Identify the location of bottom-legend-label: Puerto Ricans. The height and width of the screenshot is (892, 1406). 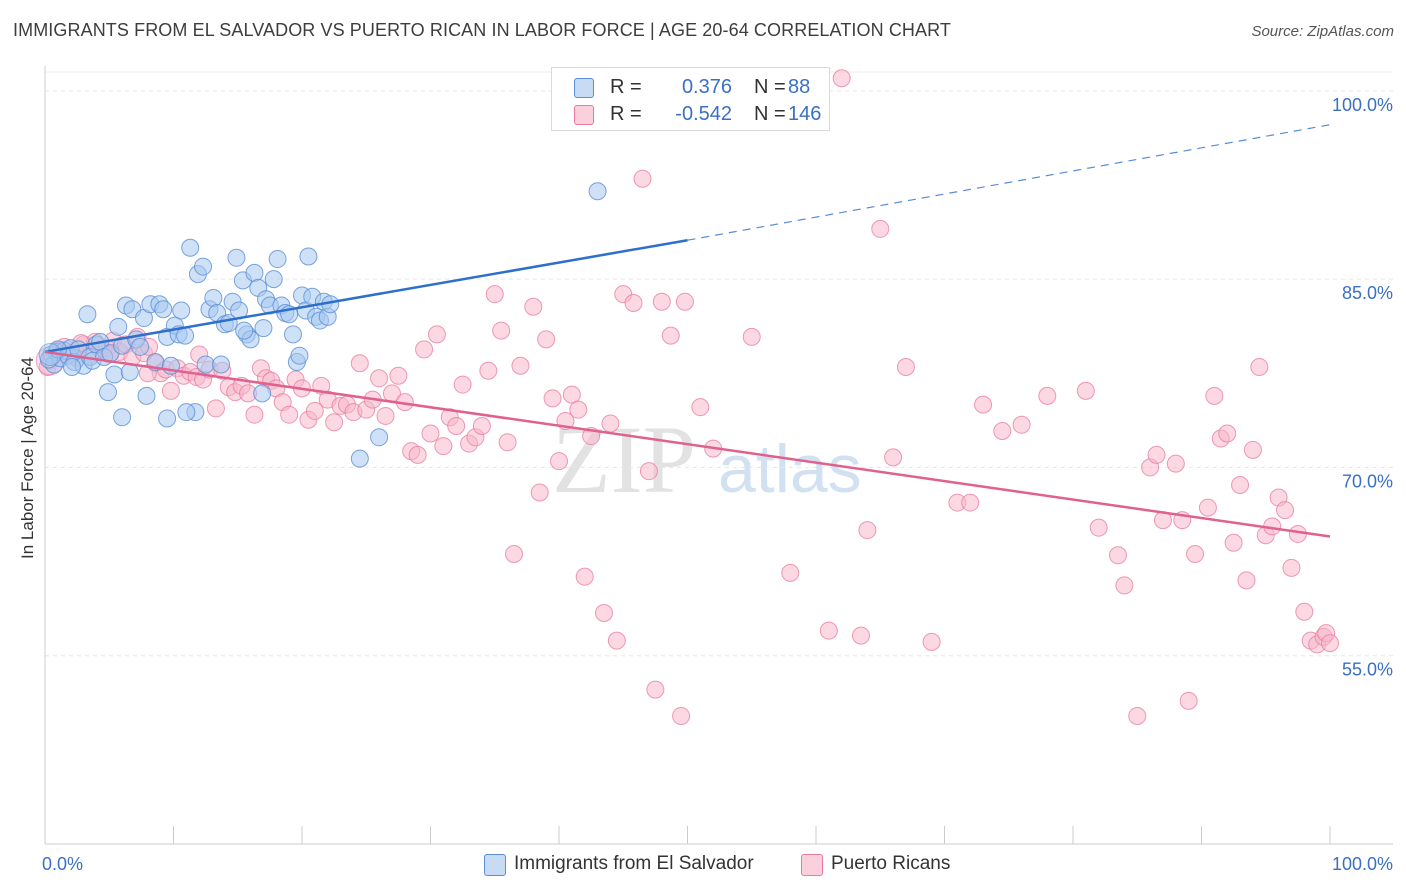
(891, 863).